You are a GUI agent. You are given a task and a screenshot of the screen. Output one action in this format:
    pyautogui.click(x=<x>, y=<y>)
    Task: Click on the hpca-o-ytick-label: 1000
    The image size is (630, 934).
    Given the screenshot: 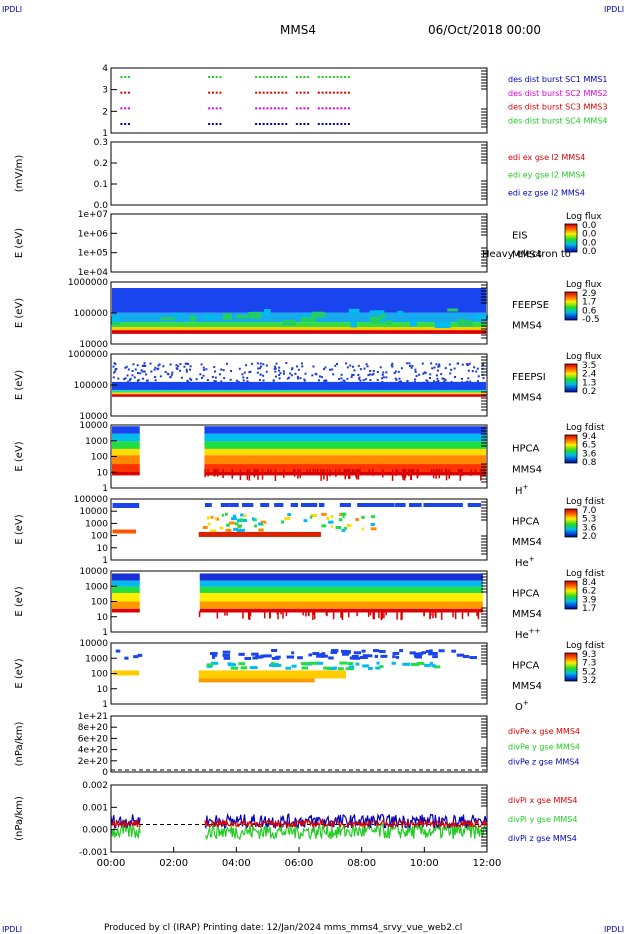 What is the action you would take?
    pyautogui.click(x=96, y=659)
    